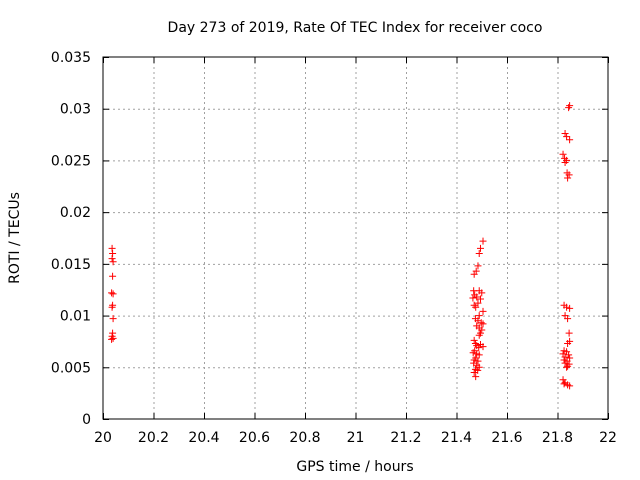 The width and height of the screenshot is (640, 480). What do you see at coordinates (405, 438) in the screenshot?
I see `x-tick-label: 21.2` at bounding box center [405, 438].